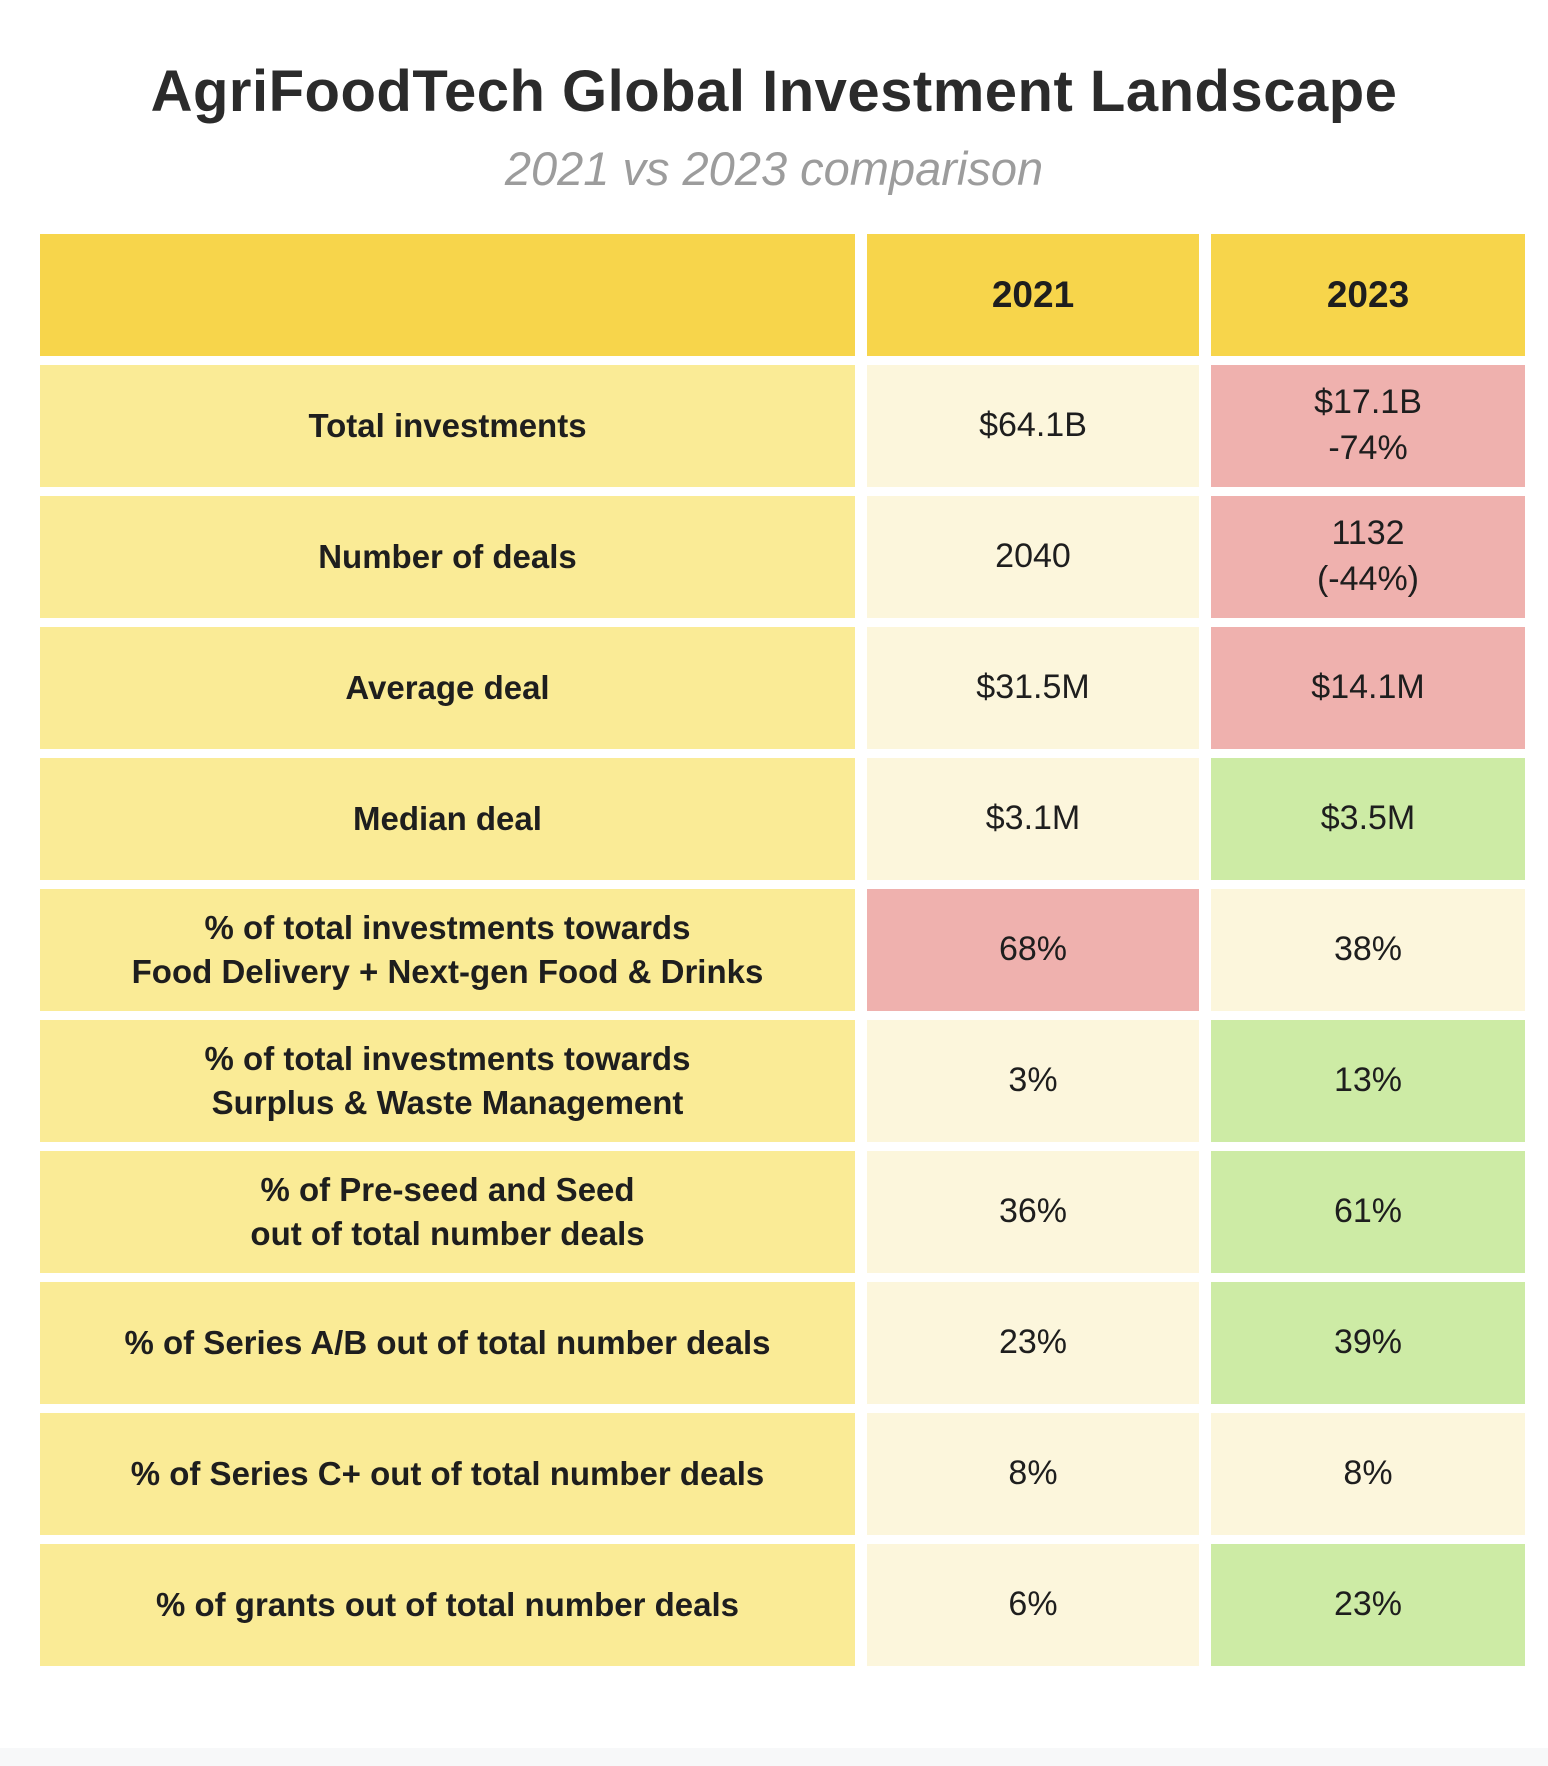 The image size is (1548, 1766). I want to click on metric-label: Average deal, so click(447, 688).